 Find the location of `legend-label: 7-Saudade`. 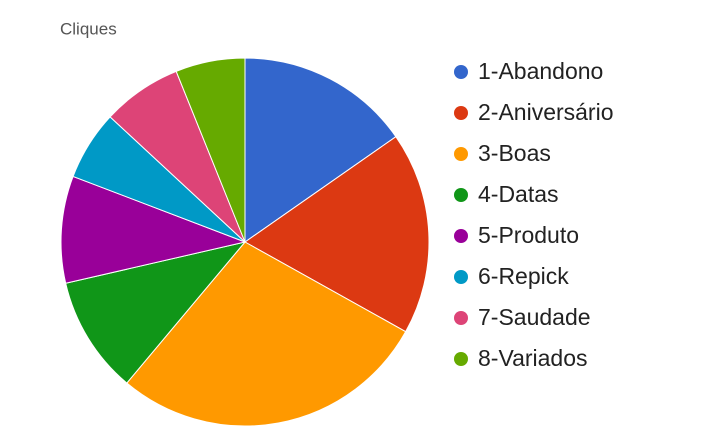

legend-label: 7-Saudade is located at coordinates (534, 317).